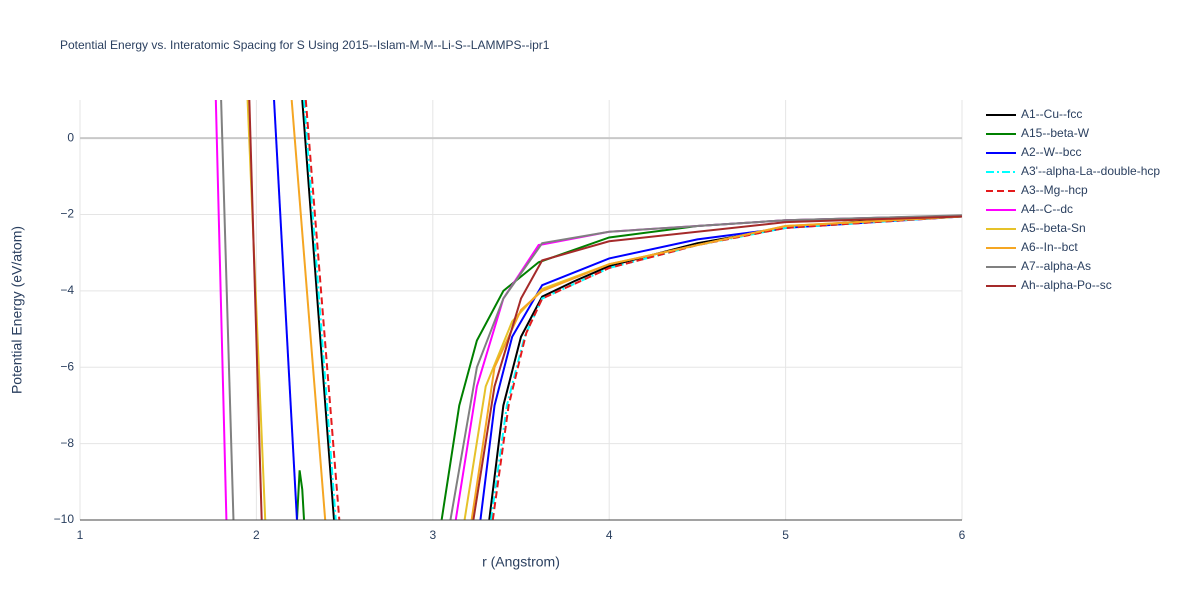 The height and width of the screenshot is (605, 1200). What do you see at coordinates (521, 562) in the screenshot?
I see `x-axis-title: r (Angstrom)` at bounding box center [521, 562].